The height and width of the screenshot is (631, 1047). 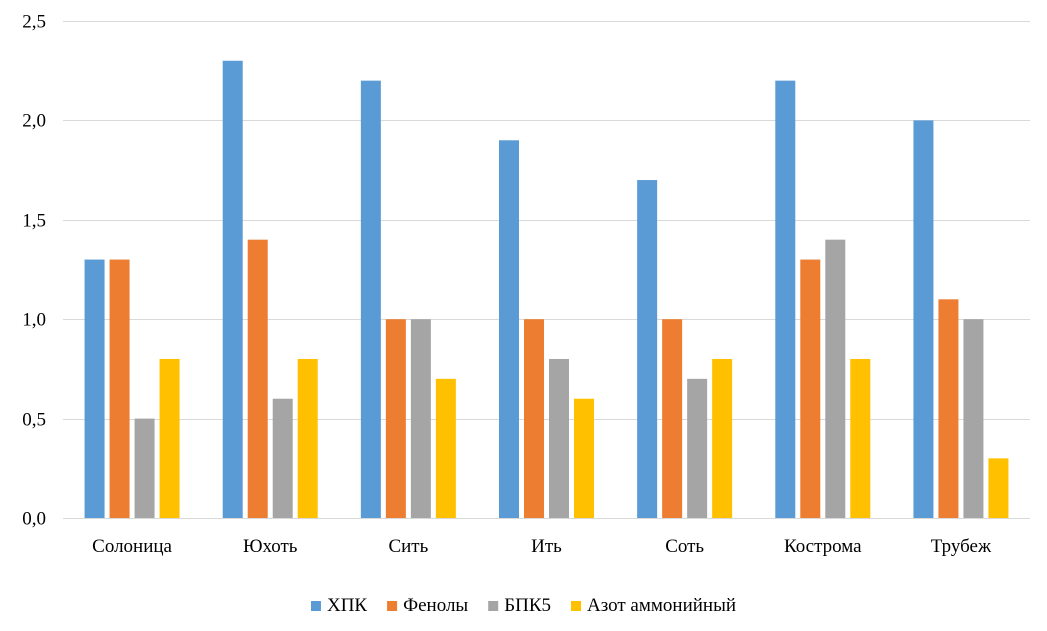 I want to click on legend-label: Азот аммонийный, so click(x=661, y=605).